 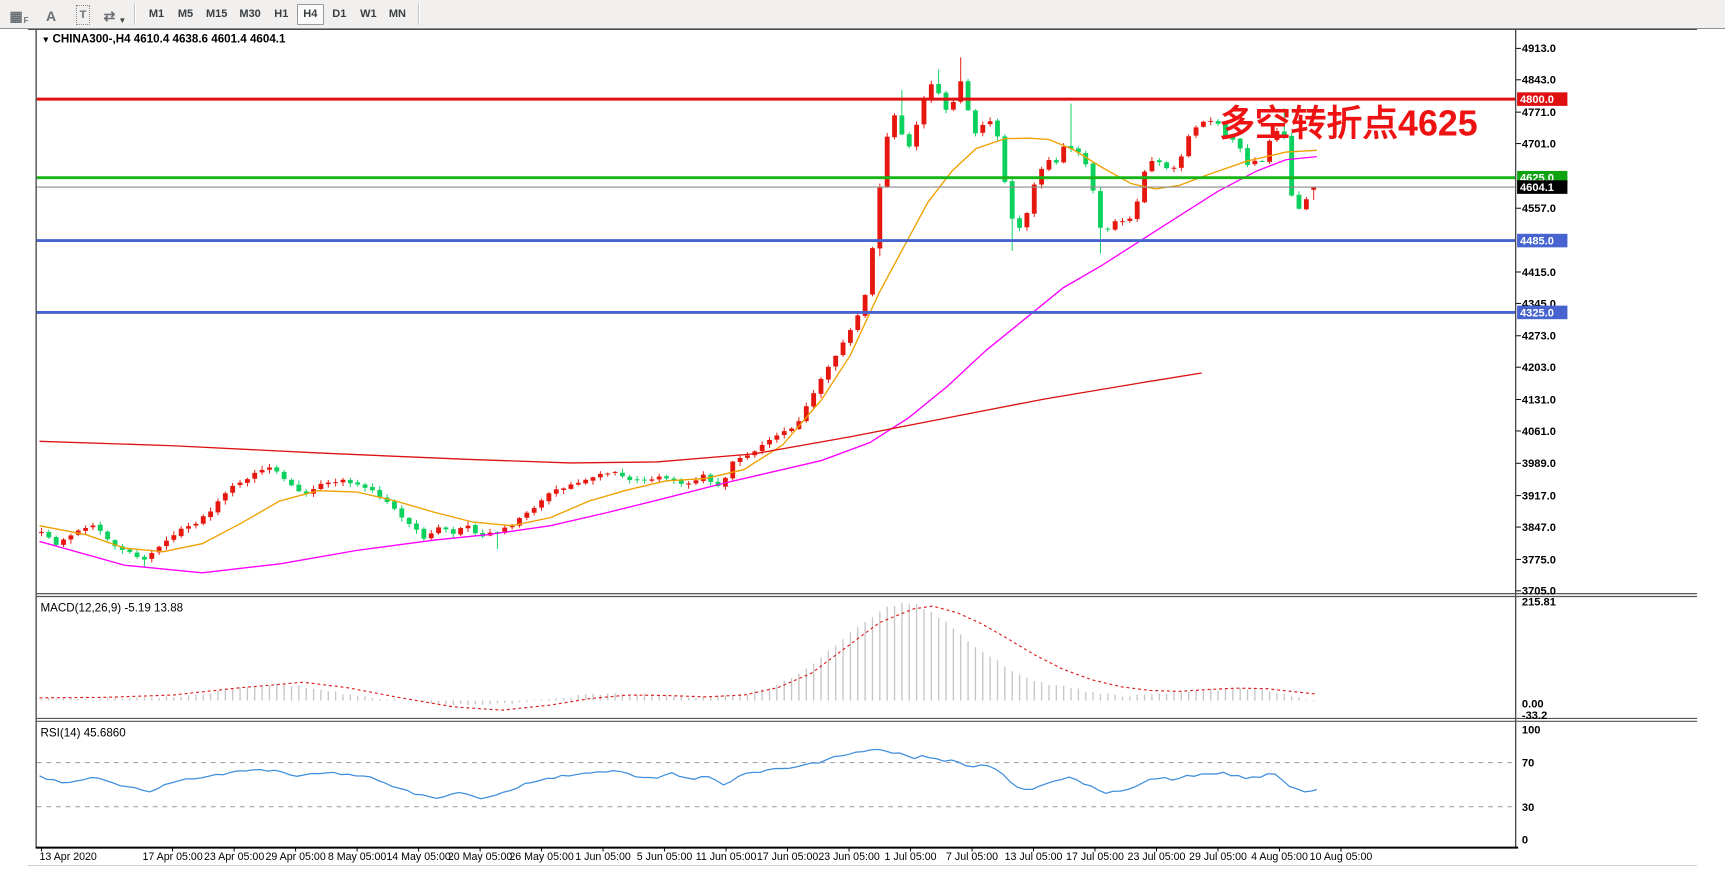 What do you see at coordinates (1539, 81) in the screenshot?
I see `price-tick-label: 4843.0` at bounding box center [1539, 81].